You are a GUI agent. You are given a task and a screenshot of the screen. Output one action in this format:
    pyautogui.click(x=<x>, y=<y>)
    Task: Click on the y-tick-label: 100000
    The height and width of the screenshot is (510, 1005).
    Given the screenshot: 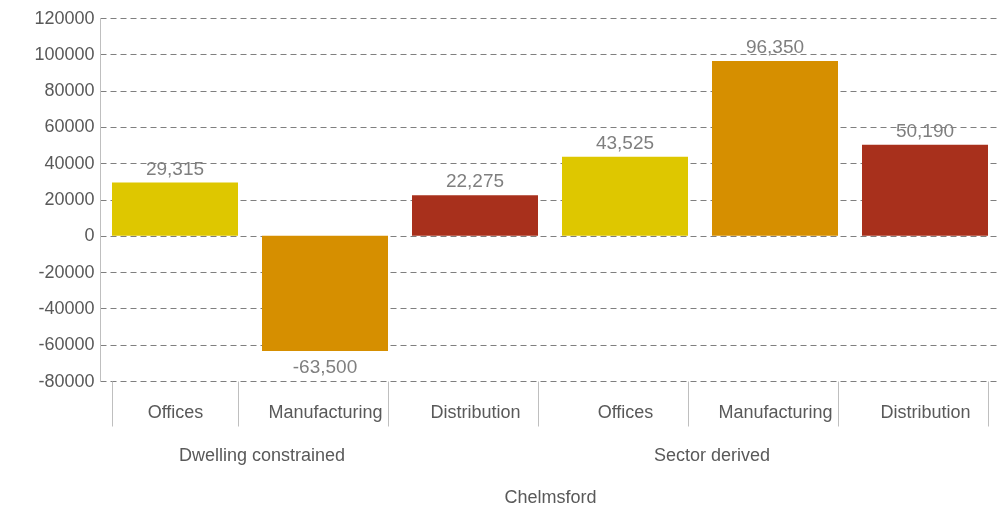 What is the action you would take?
    pyautogui.click(x=64, y=53)
    